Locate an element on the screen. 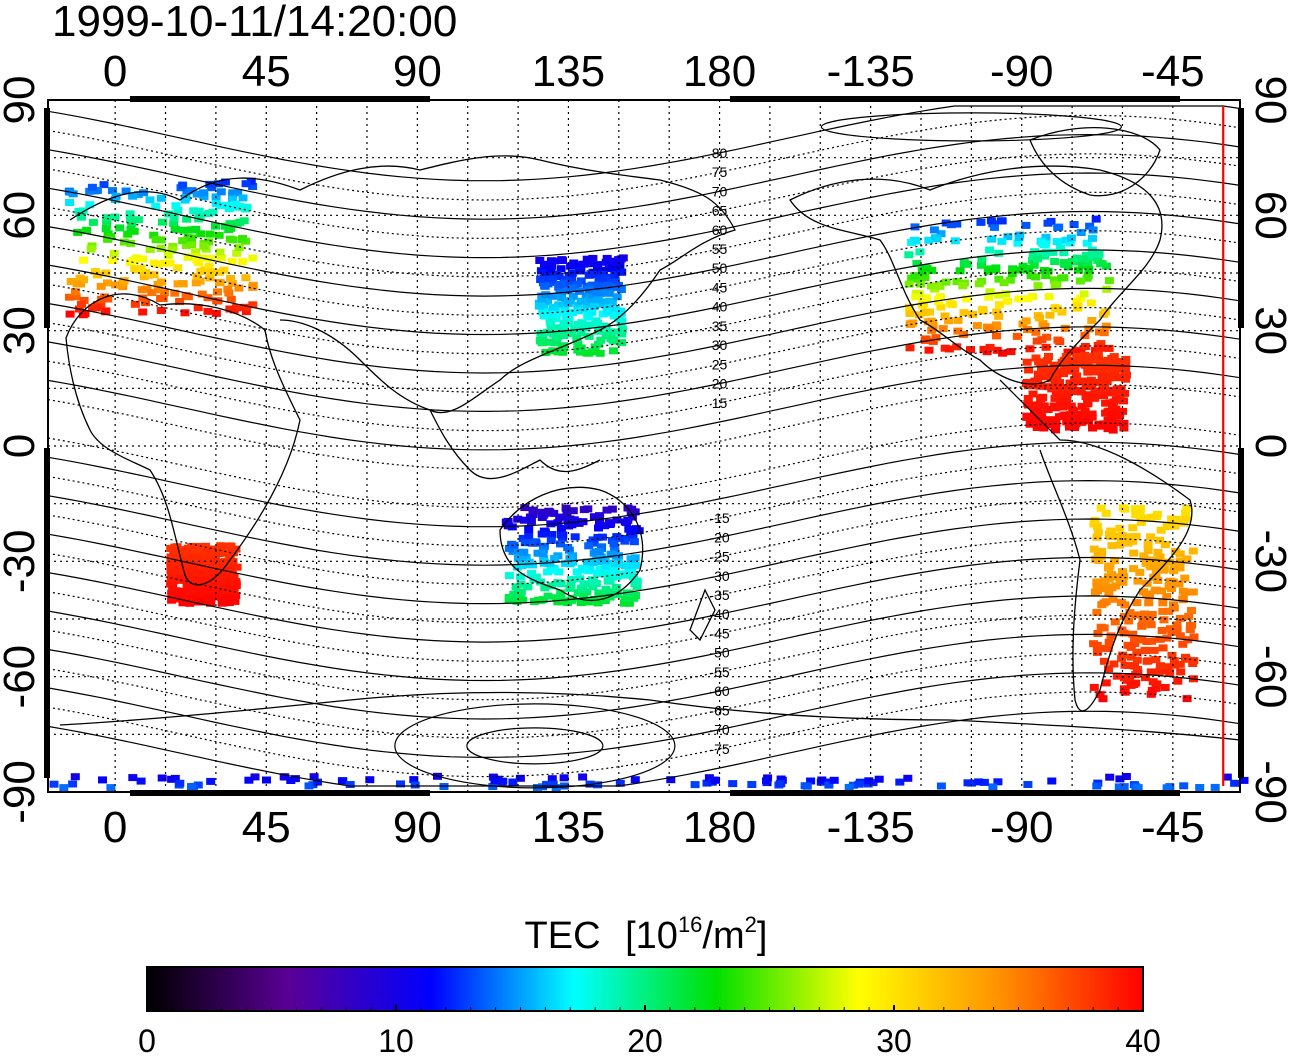  contour-label: -40 is located at coordinates (719, 614).